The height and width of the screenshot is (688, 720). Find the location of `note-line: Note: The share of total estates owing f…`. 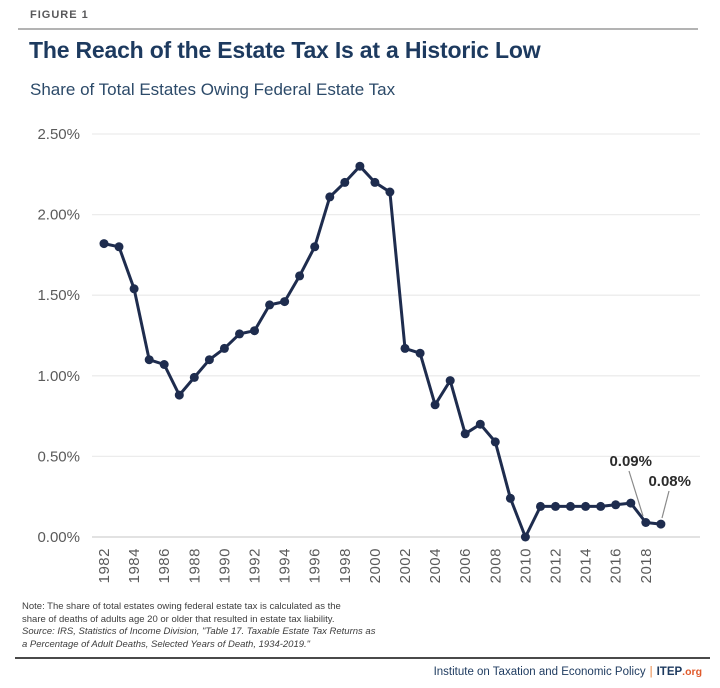

note-line: Note: The share of total estates owing f… is located at coordinates (181, 606).